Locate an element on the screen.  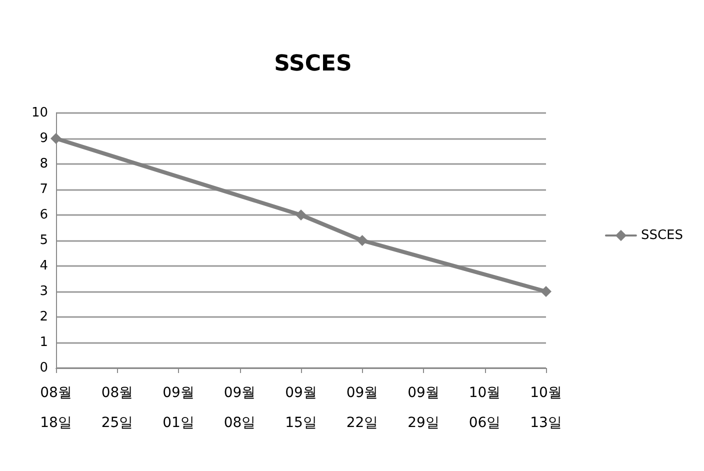
x-tick-label: 09월 08일 is located at coordinates (240, 408).